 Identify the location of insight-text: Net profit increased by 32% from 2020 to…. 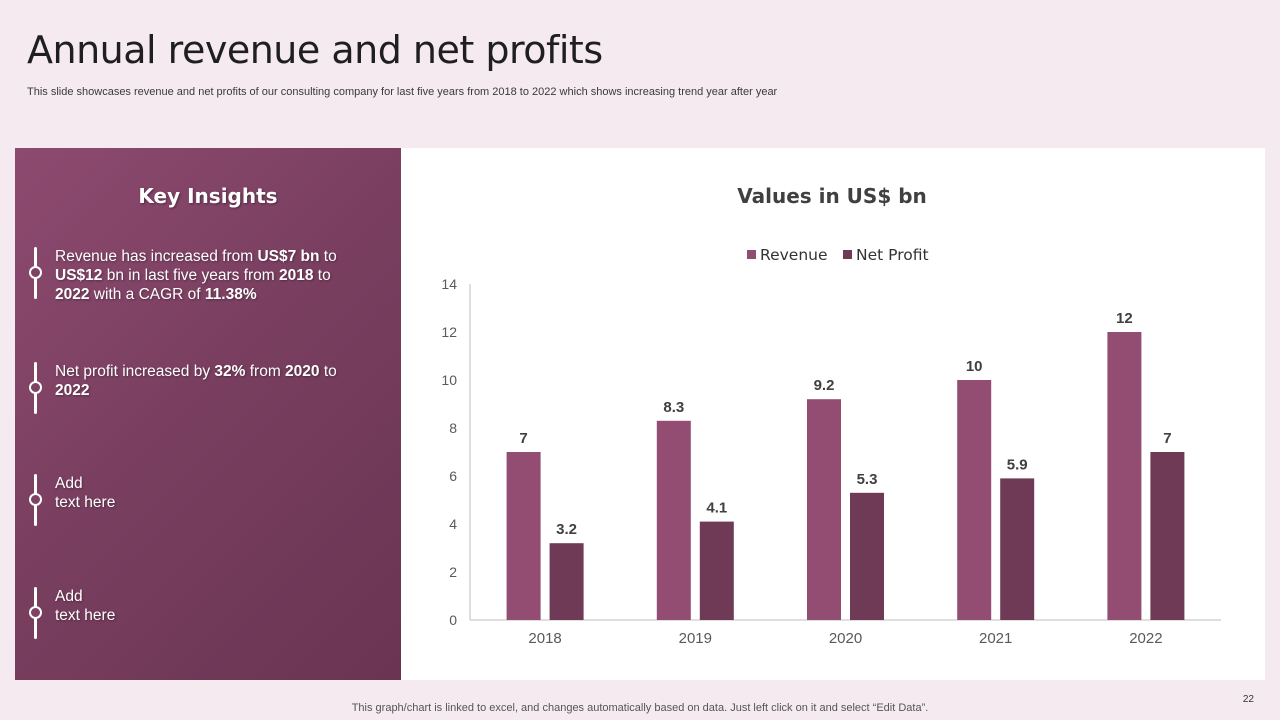
(196, 381).